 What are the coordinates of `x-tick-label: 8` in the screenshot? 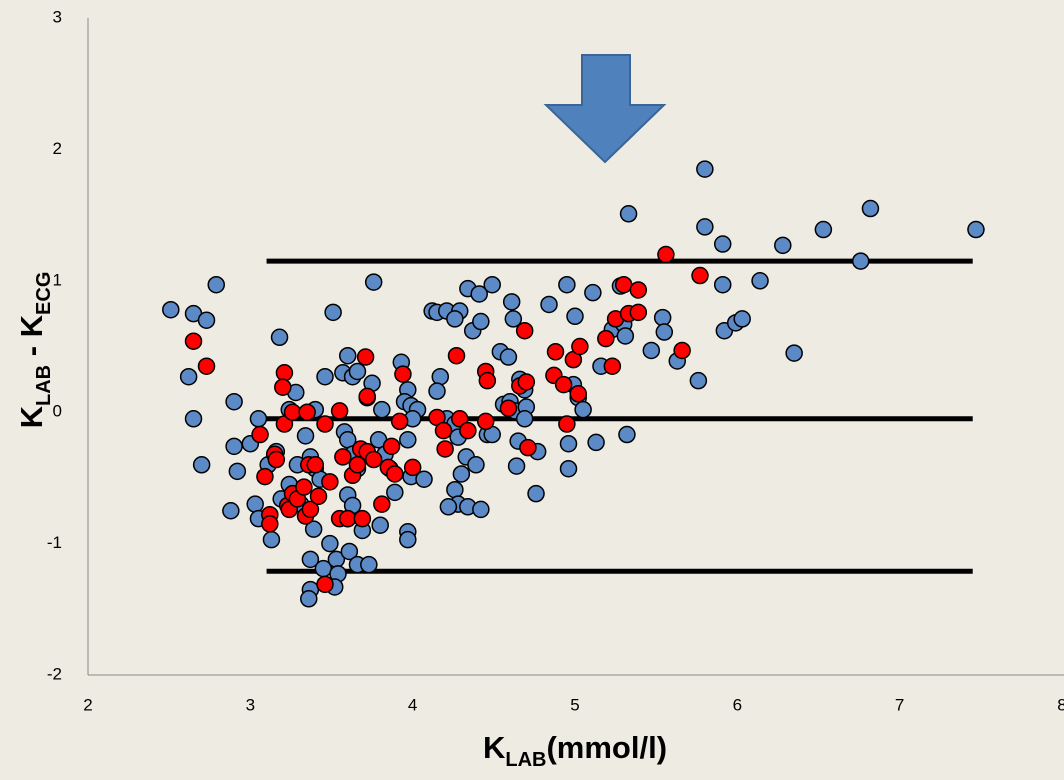 It's located at (1060, 704).